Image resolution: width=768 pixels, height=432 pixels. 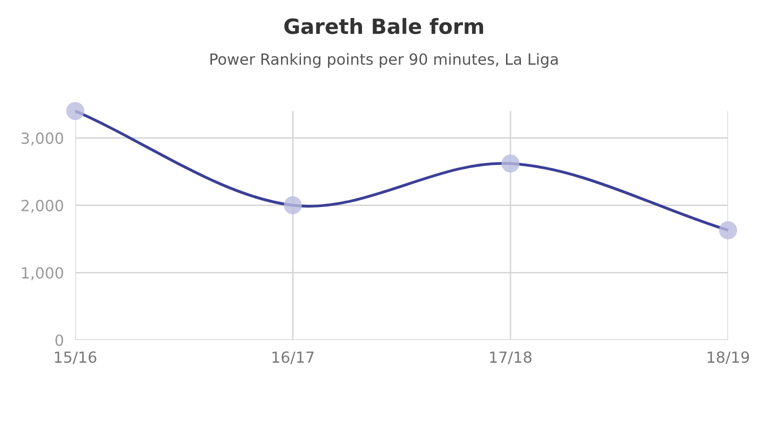 I want to click on y-tick-label: 2,000, so click(x=43, y=206).